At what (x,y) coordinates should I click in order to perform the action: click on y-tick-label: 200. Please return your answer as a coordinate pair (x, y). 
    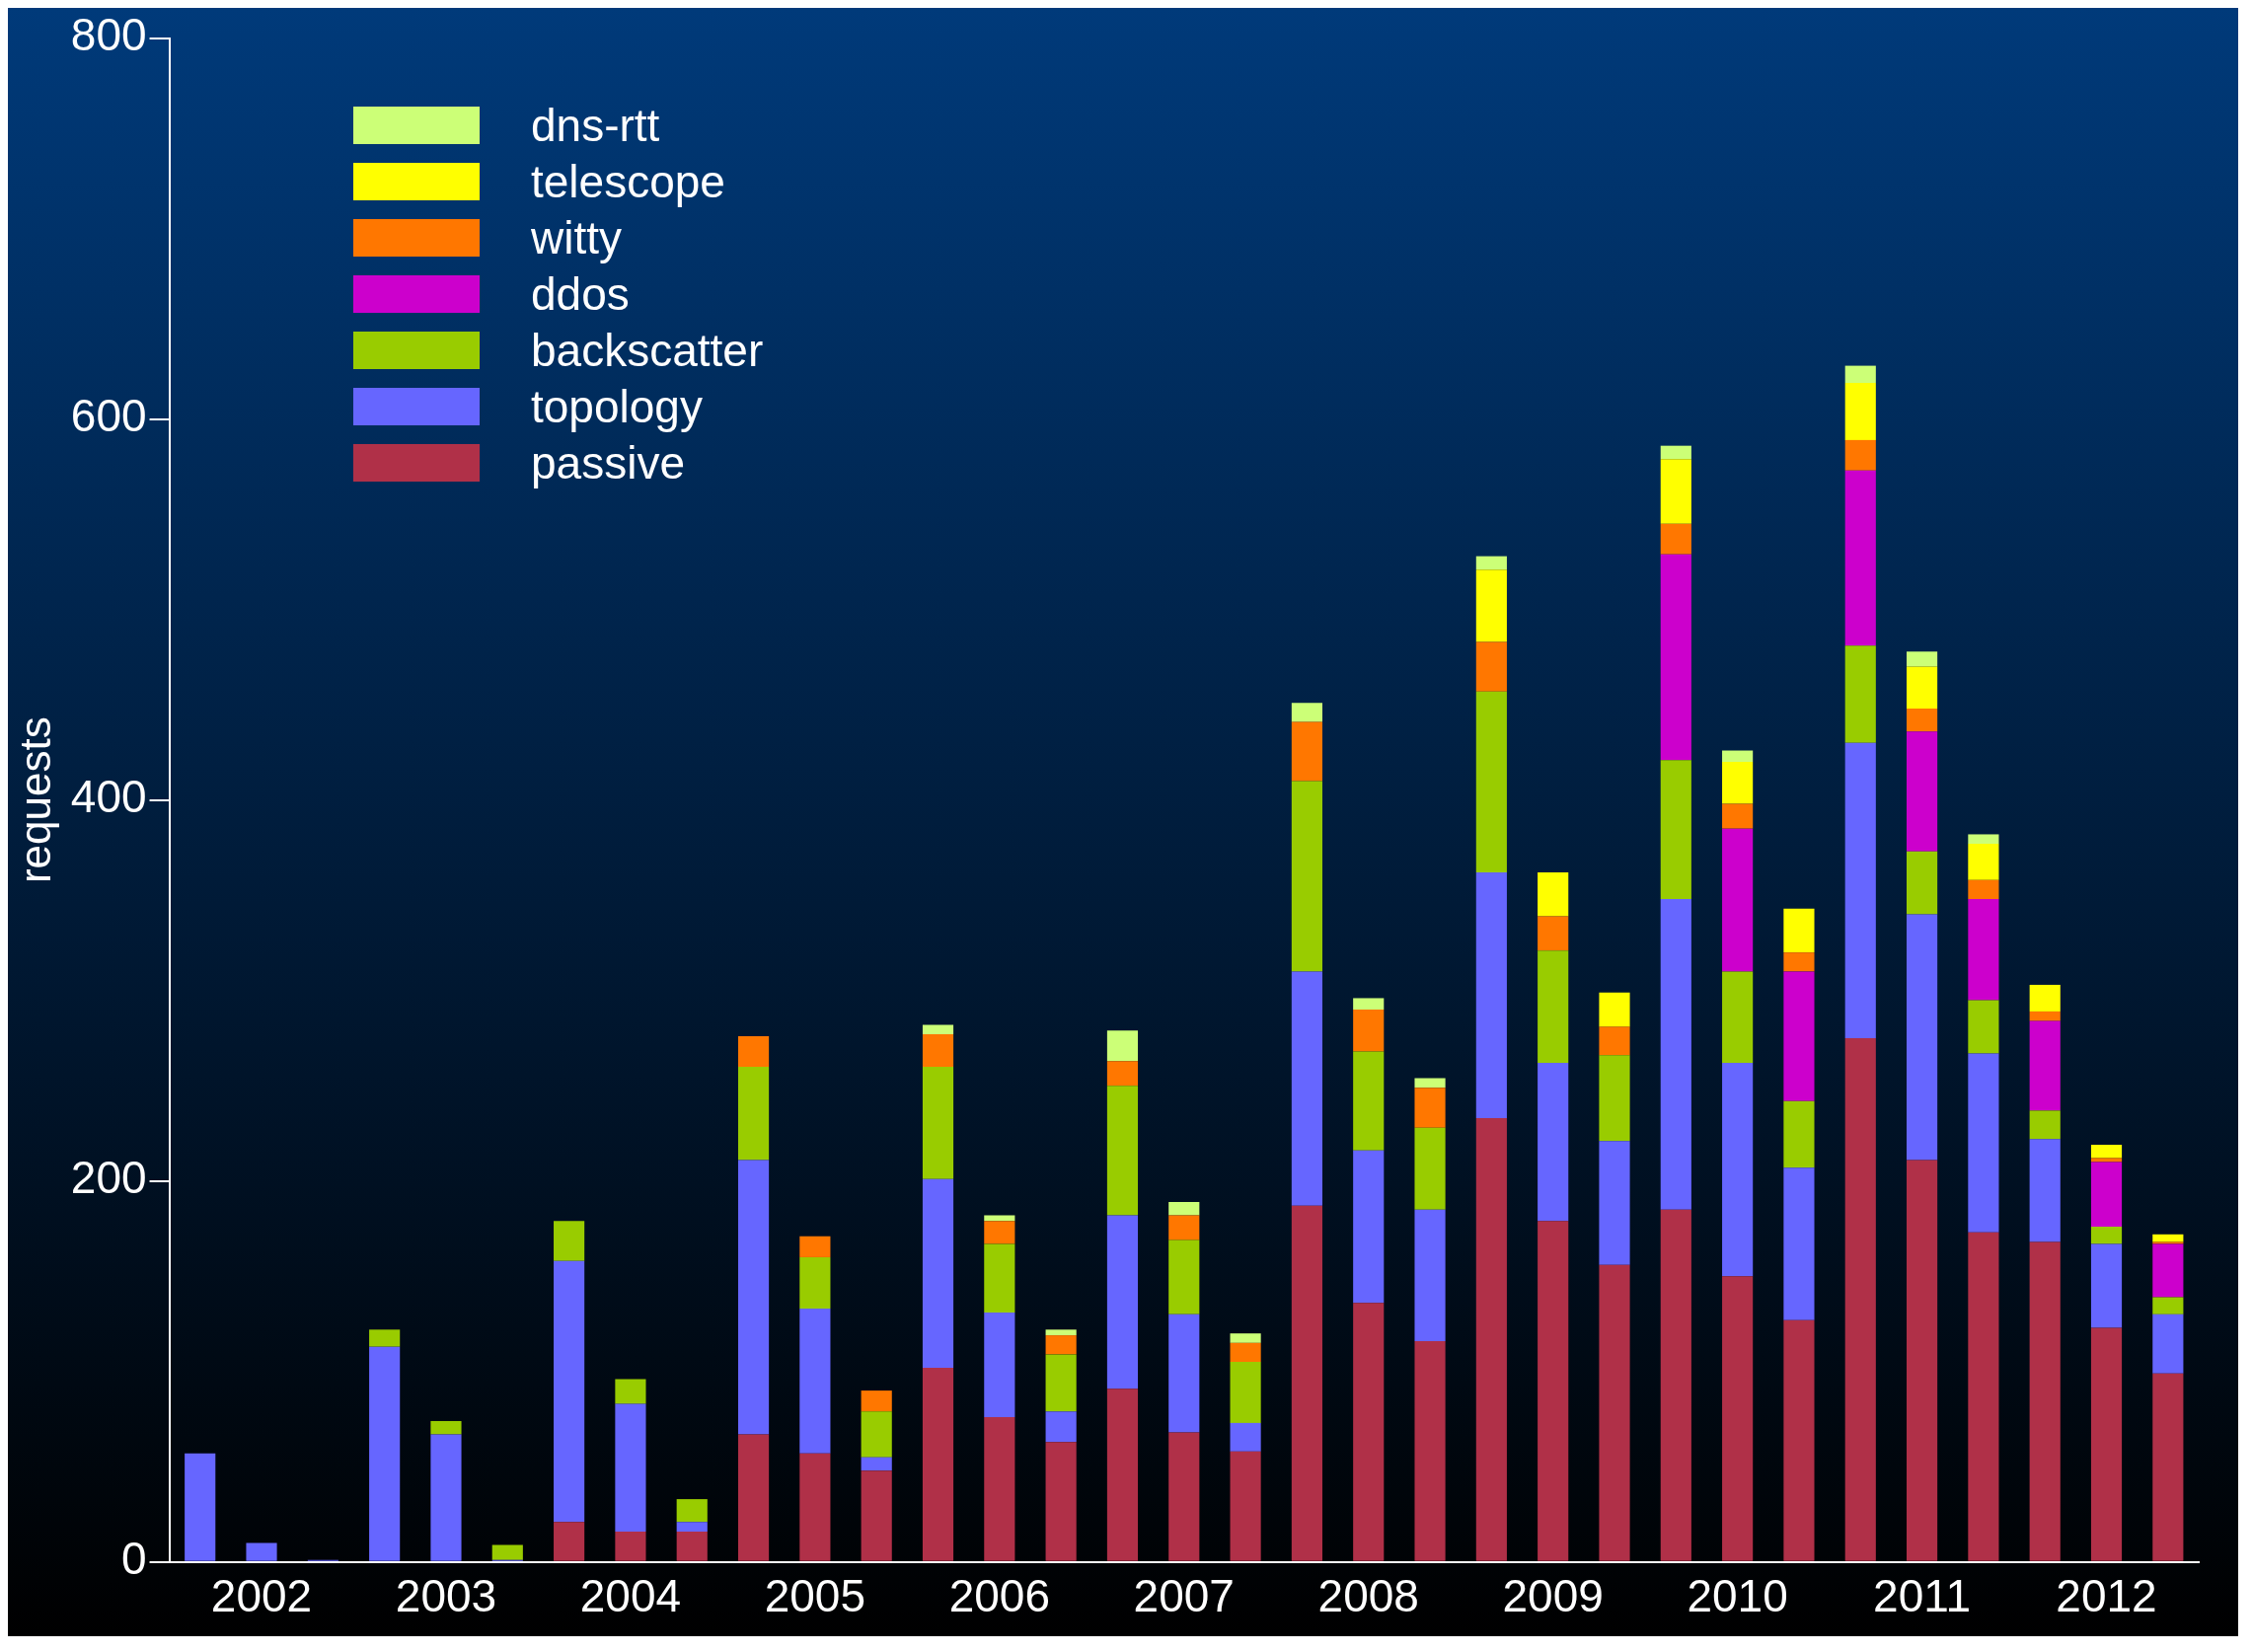
    Looking at the image, I should click on (108, 1178).